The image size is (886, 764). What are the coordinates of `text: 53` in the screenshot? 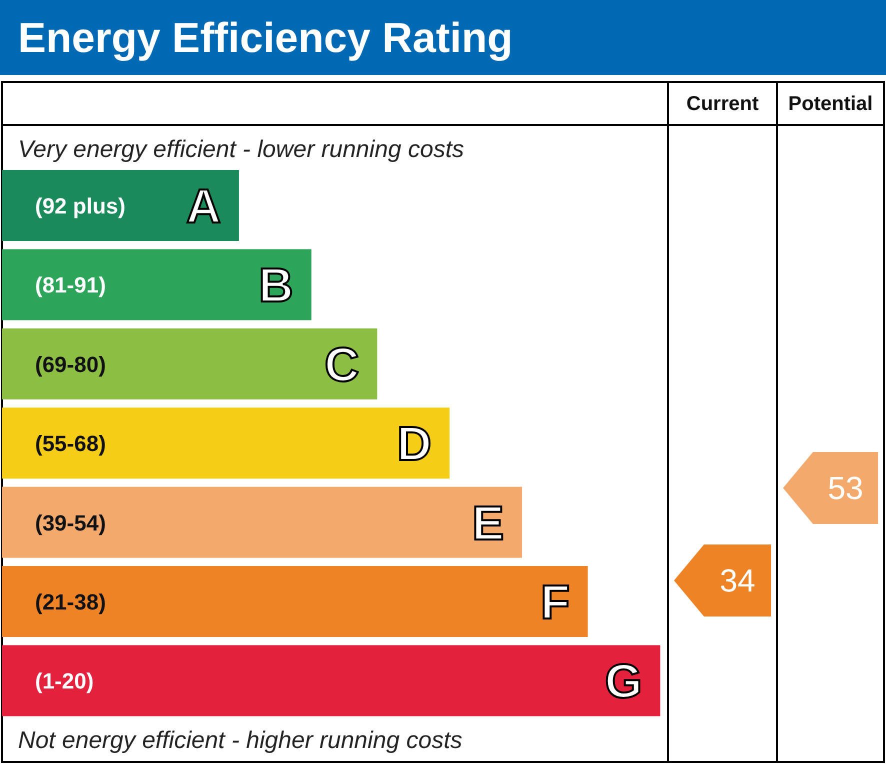 It's located at (846, 488).